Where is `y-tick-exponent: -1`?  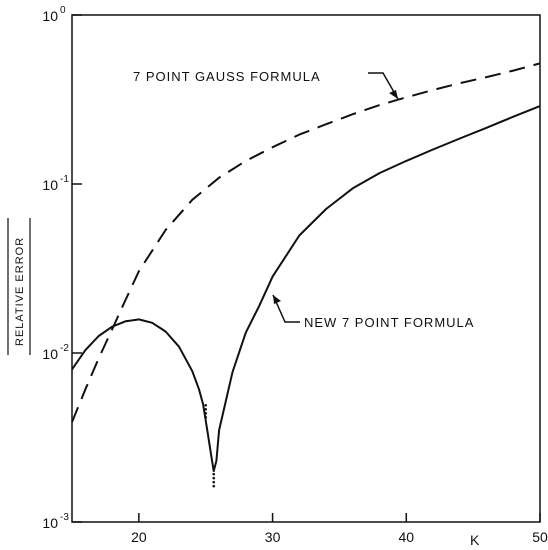
y-tick-exponent: -1 is located at coordinates (64, 179).